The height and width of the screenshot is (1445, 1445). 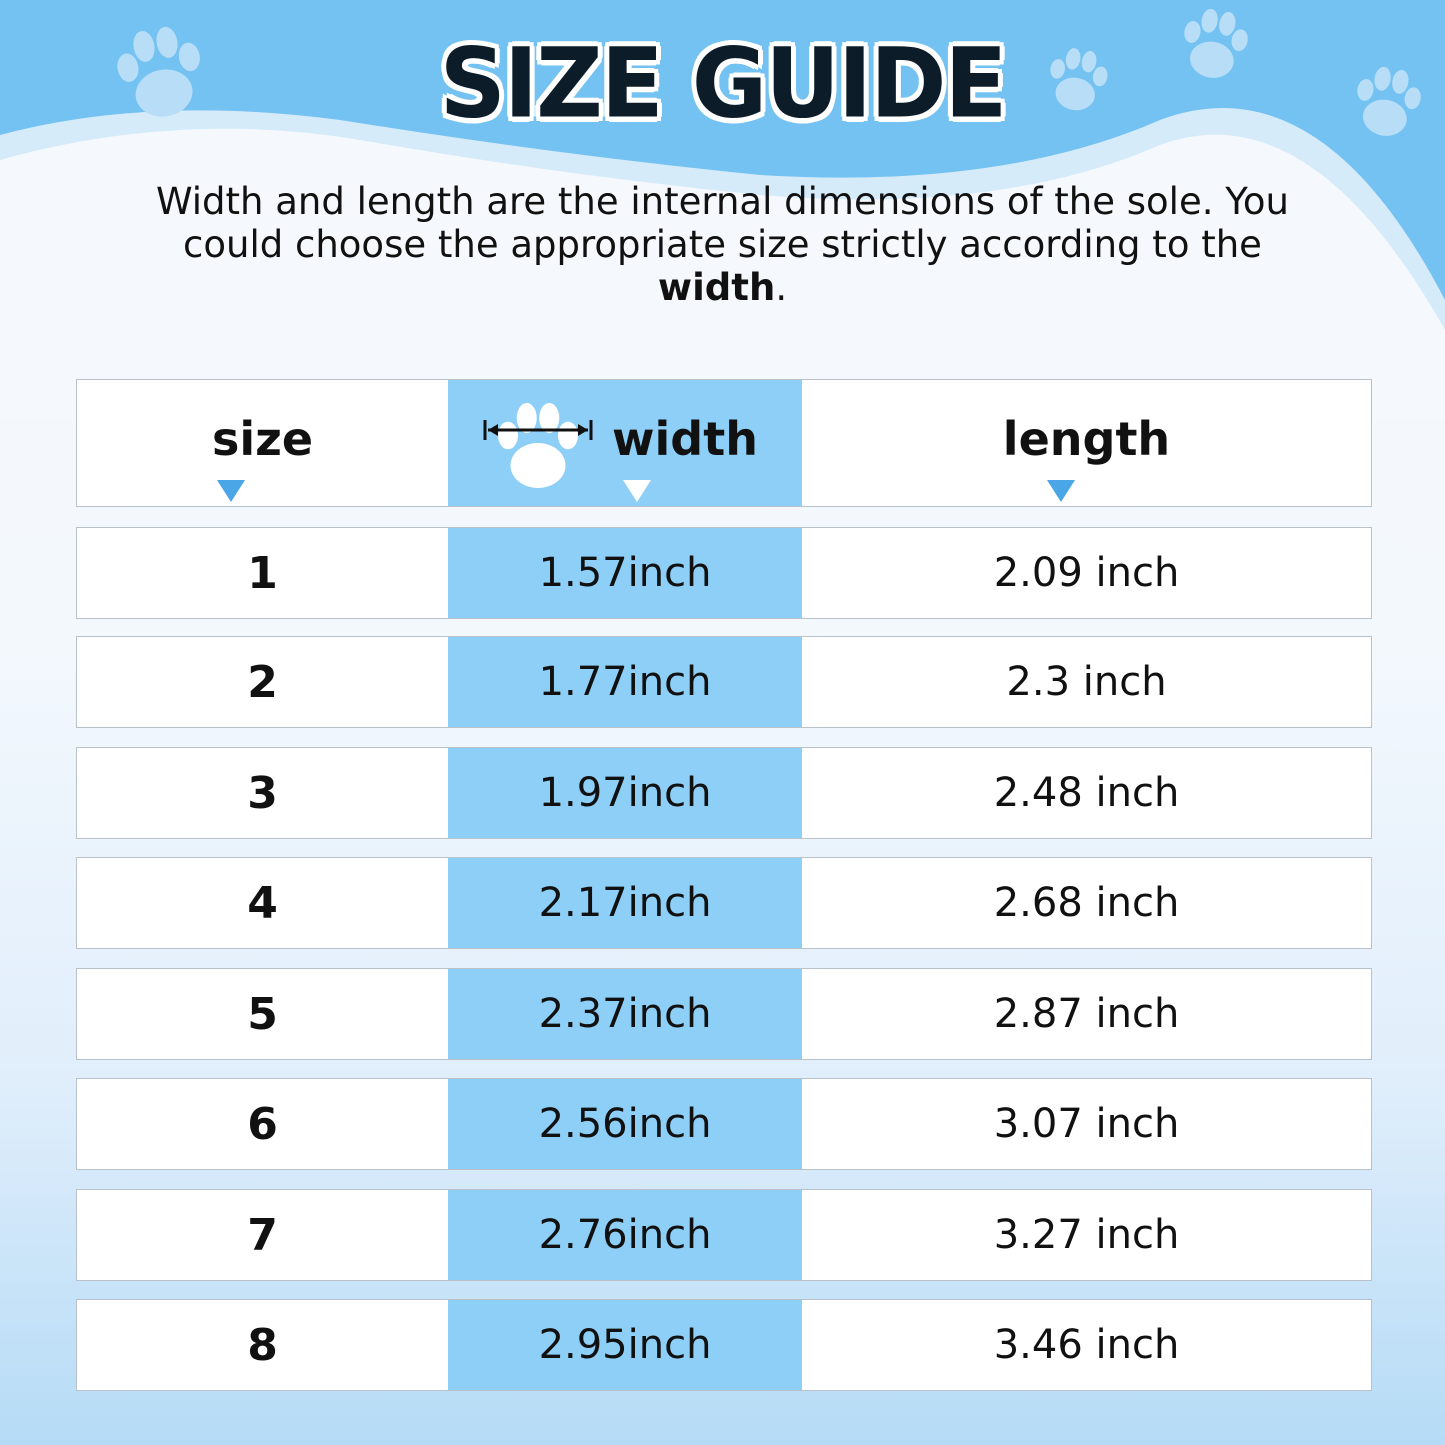 I want to click on cell-size: 3, so click(x=262, y=793).